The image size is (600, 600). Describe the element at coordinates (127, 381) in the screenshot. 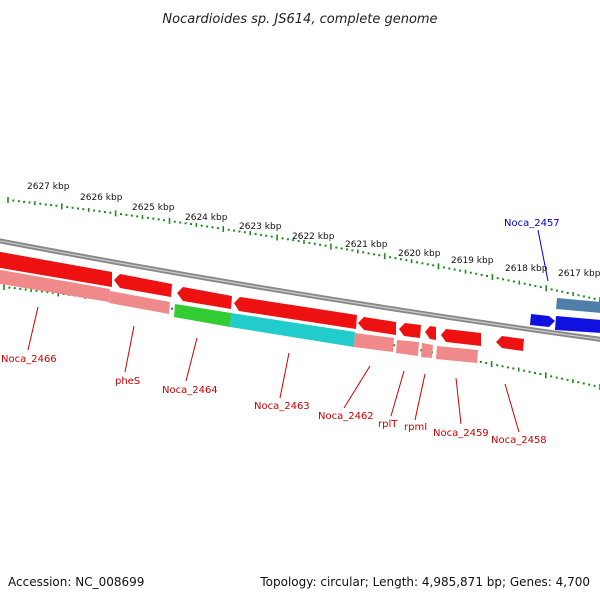

I see `gene-label-phes: pheS` at that location.